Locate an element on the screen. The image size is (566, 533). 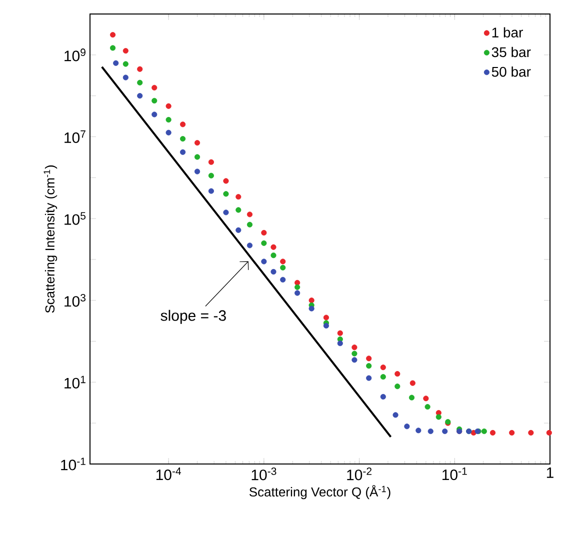
legend-label: 35 bar is located at coordinates (511, 52).